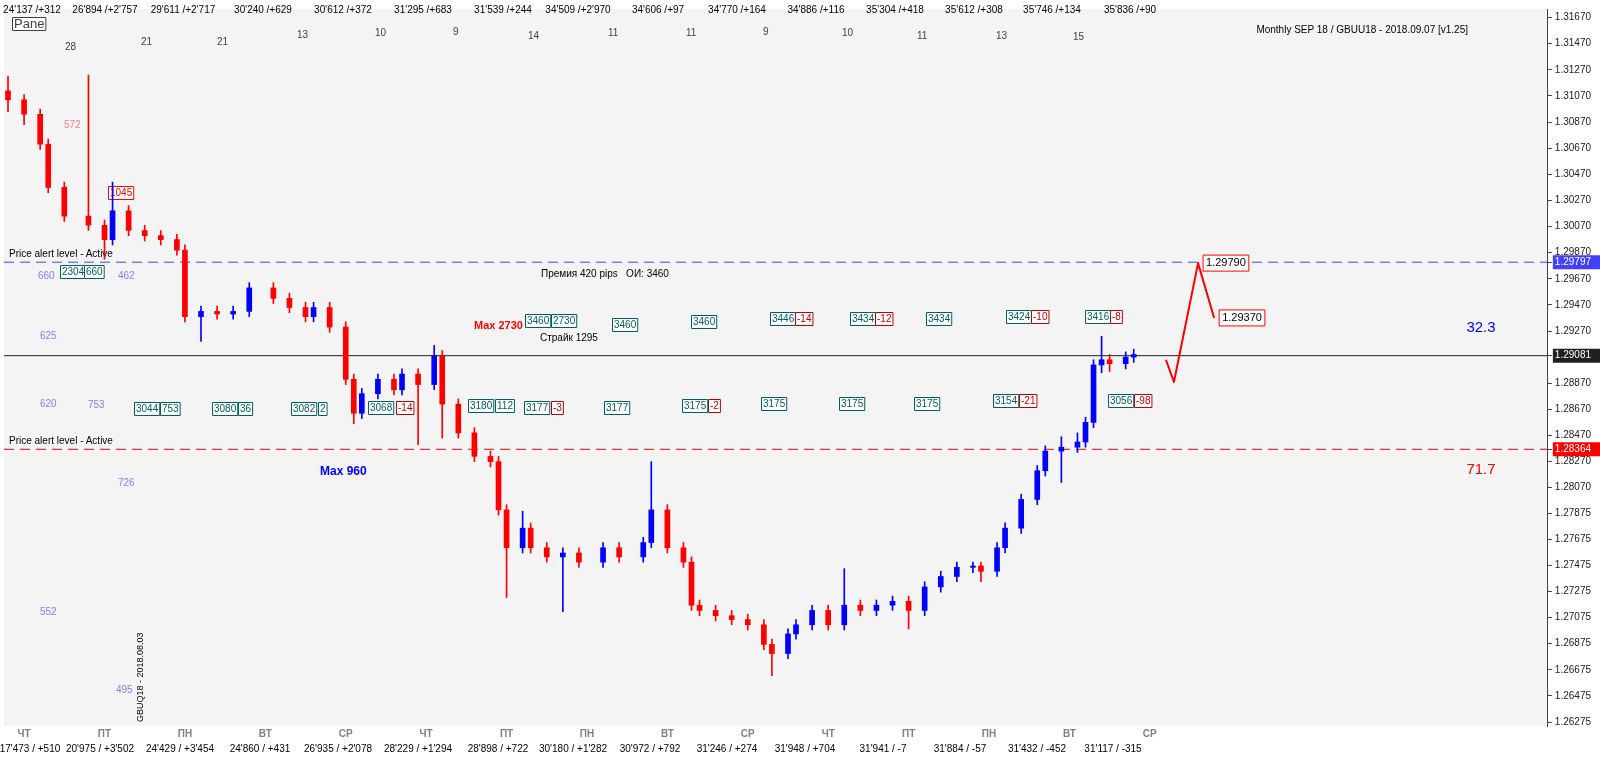  What do you see at coordinates (573, 748) in the screenshot?
I see `text: 30'180 / +1'282` at bounding box center [573, 748].